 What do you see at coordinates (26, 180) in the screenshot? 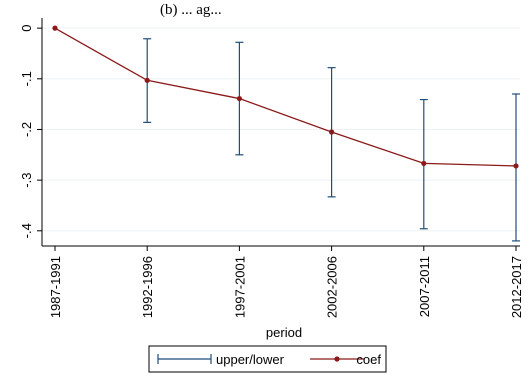
I see `y-tick-label: -.3` at bounding box center [26, 180].